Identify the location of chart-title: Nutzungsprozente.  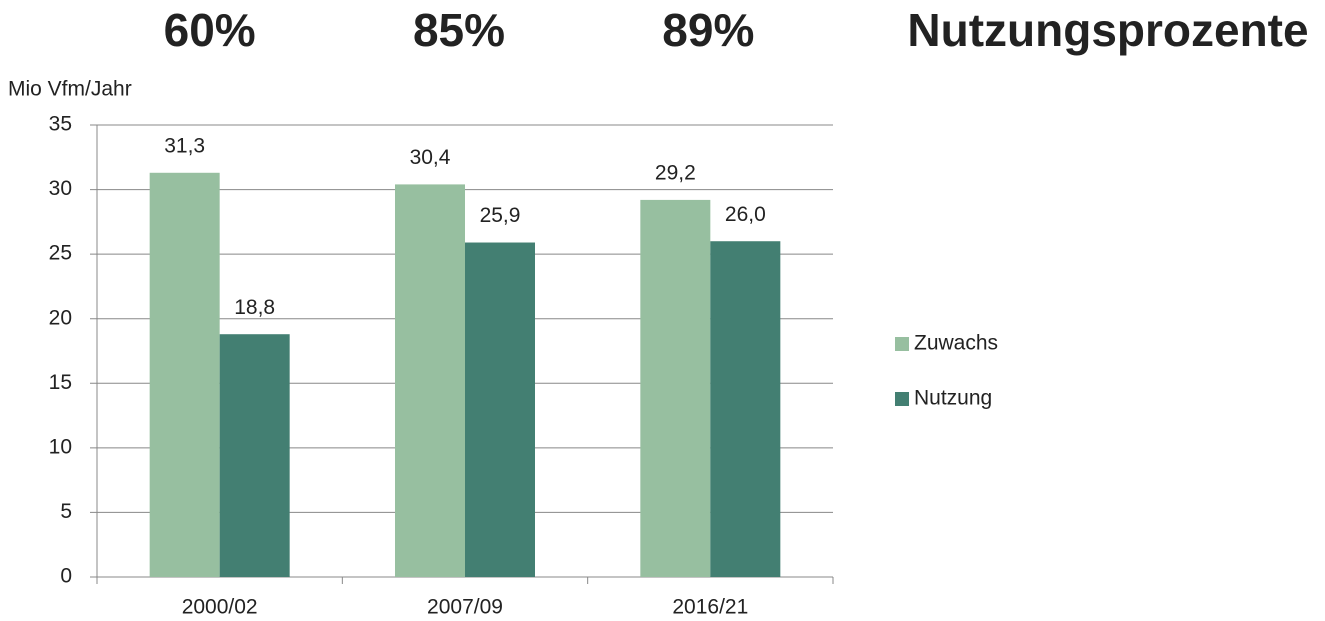
(1107, 30).